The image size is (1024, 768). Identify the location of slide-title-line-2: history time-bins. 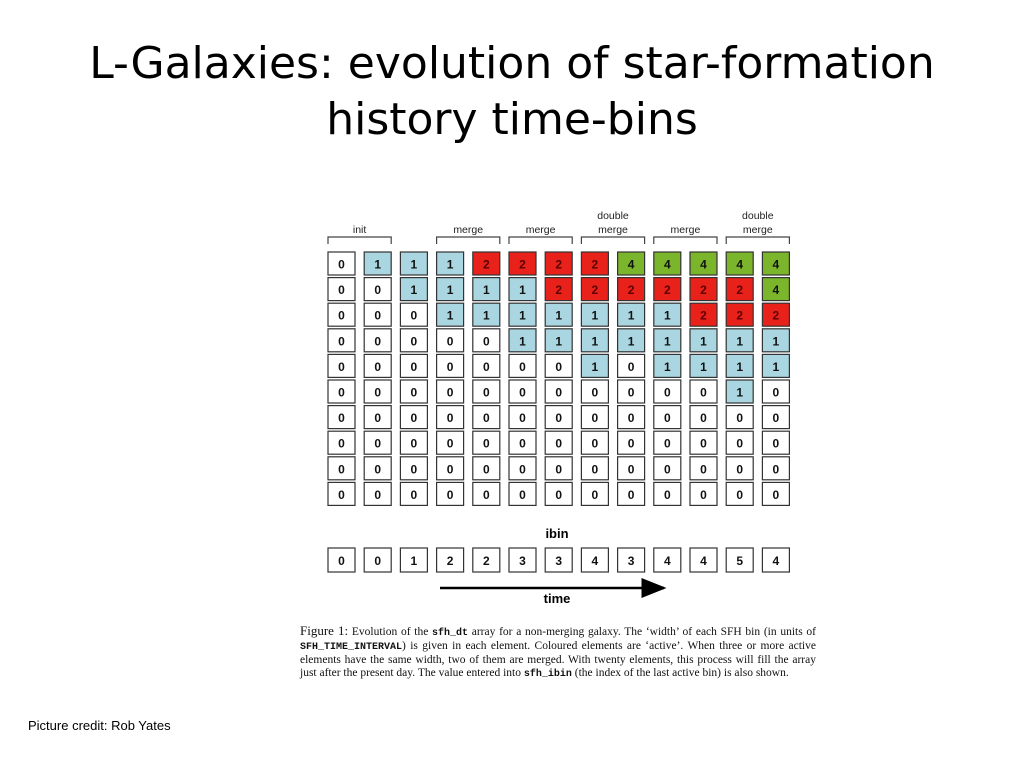
(512, 119).